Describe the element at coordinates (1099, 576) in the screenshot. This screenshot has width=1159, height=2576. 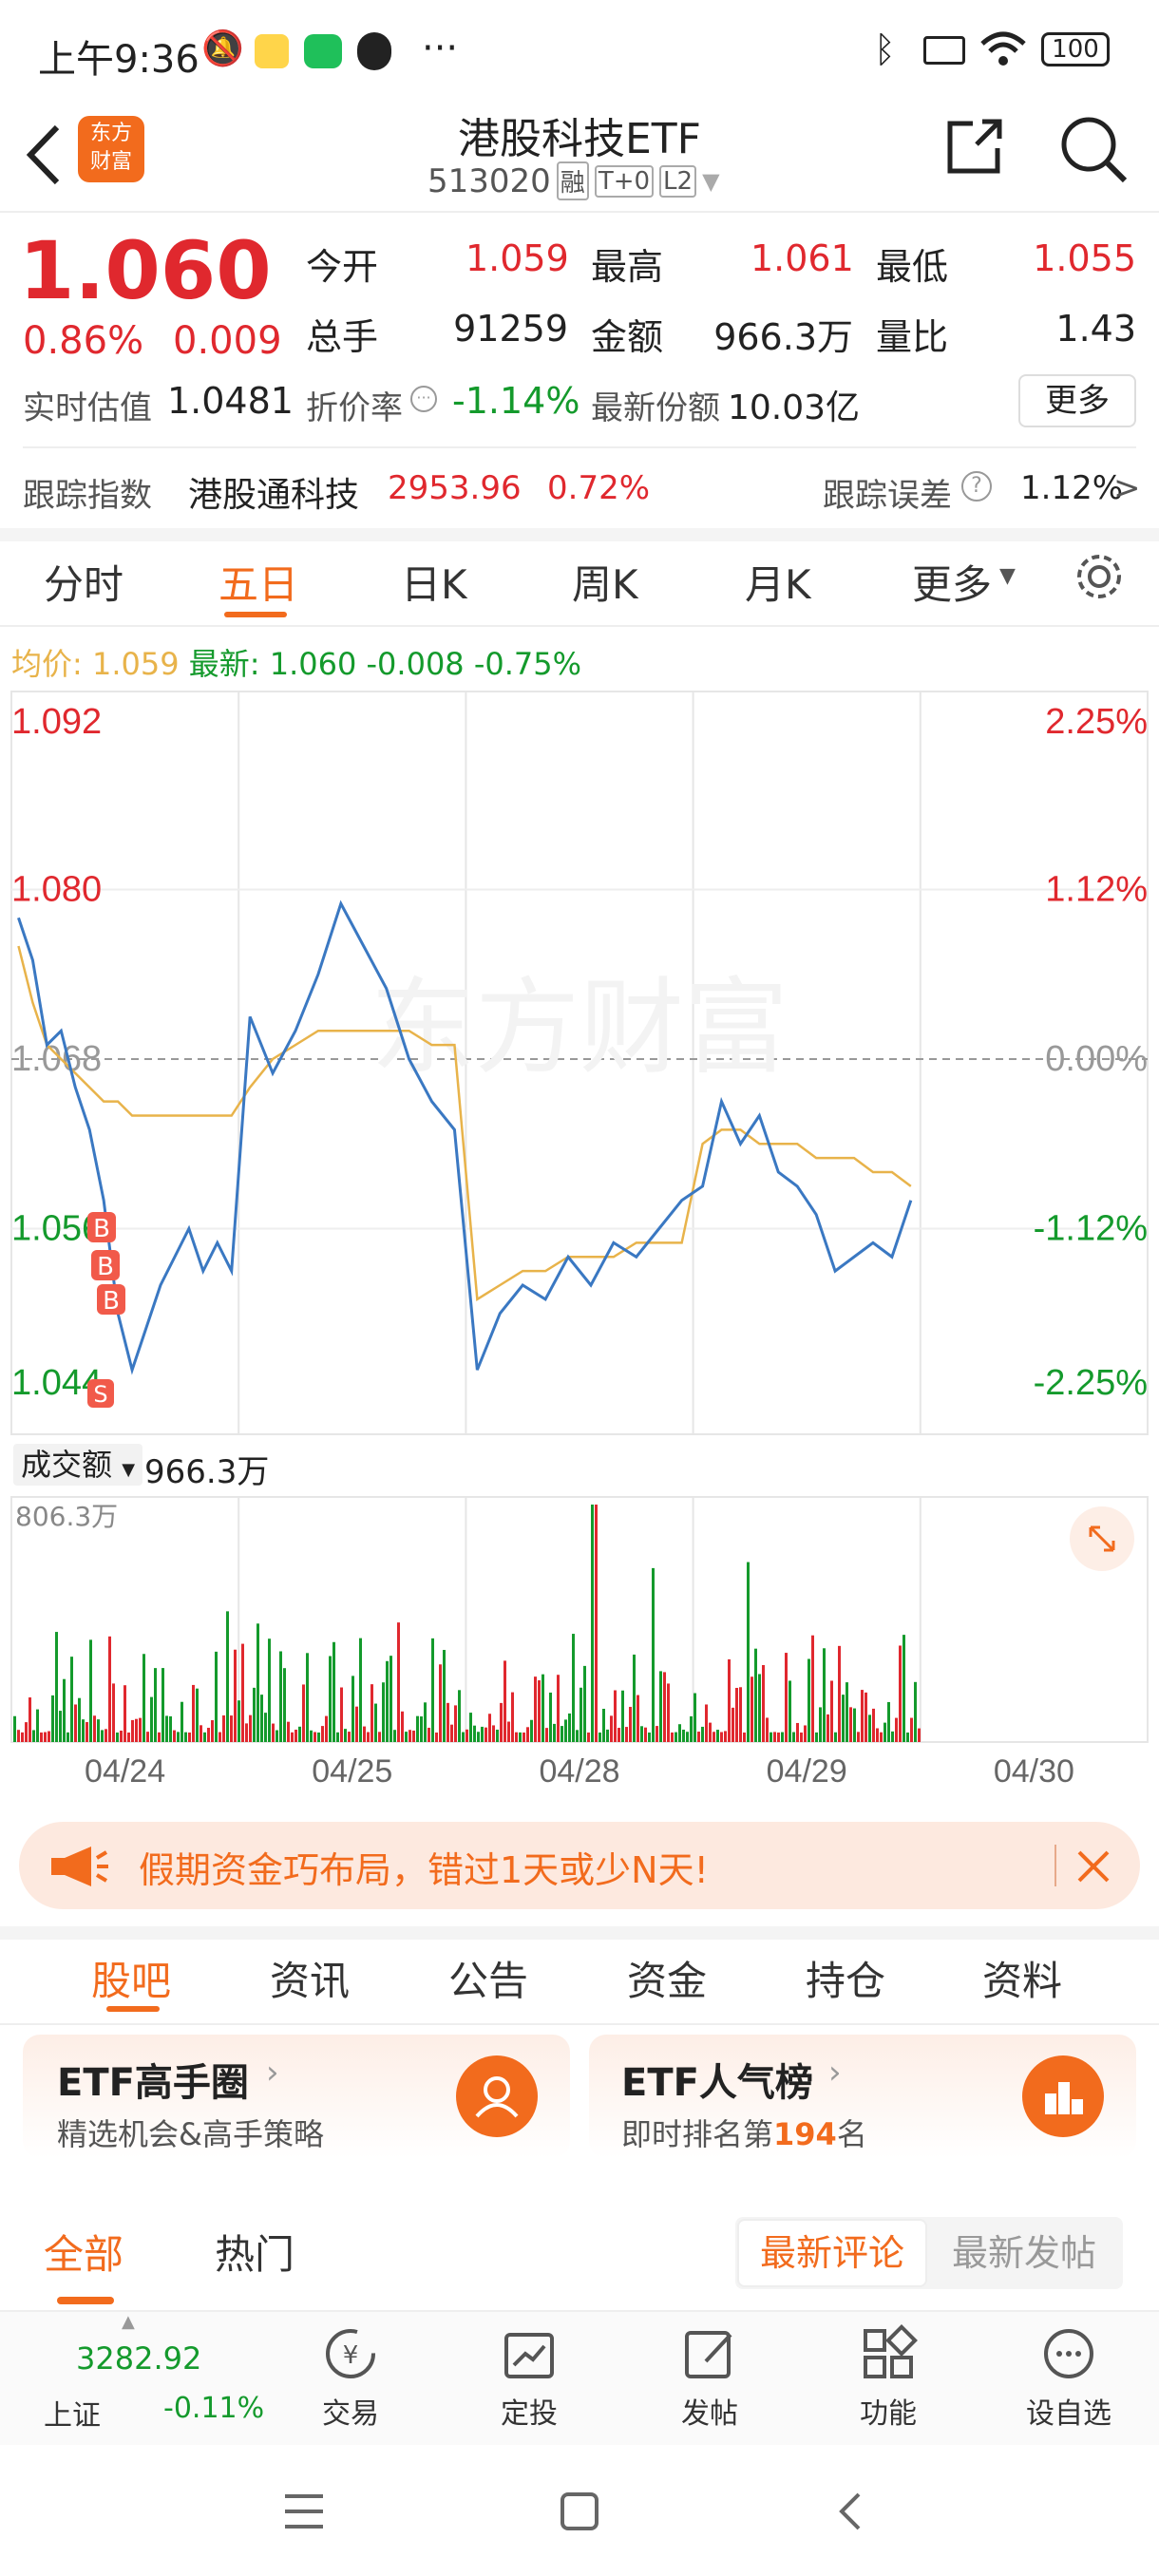
I see `gear-icon` at that location.